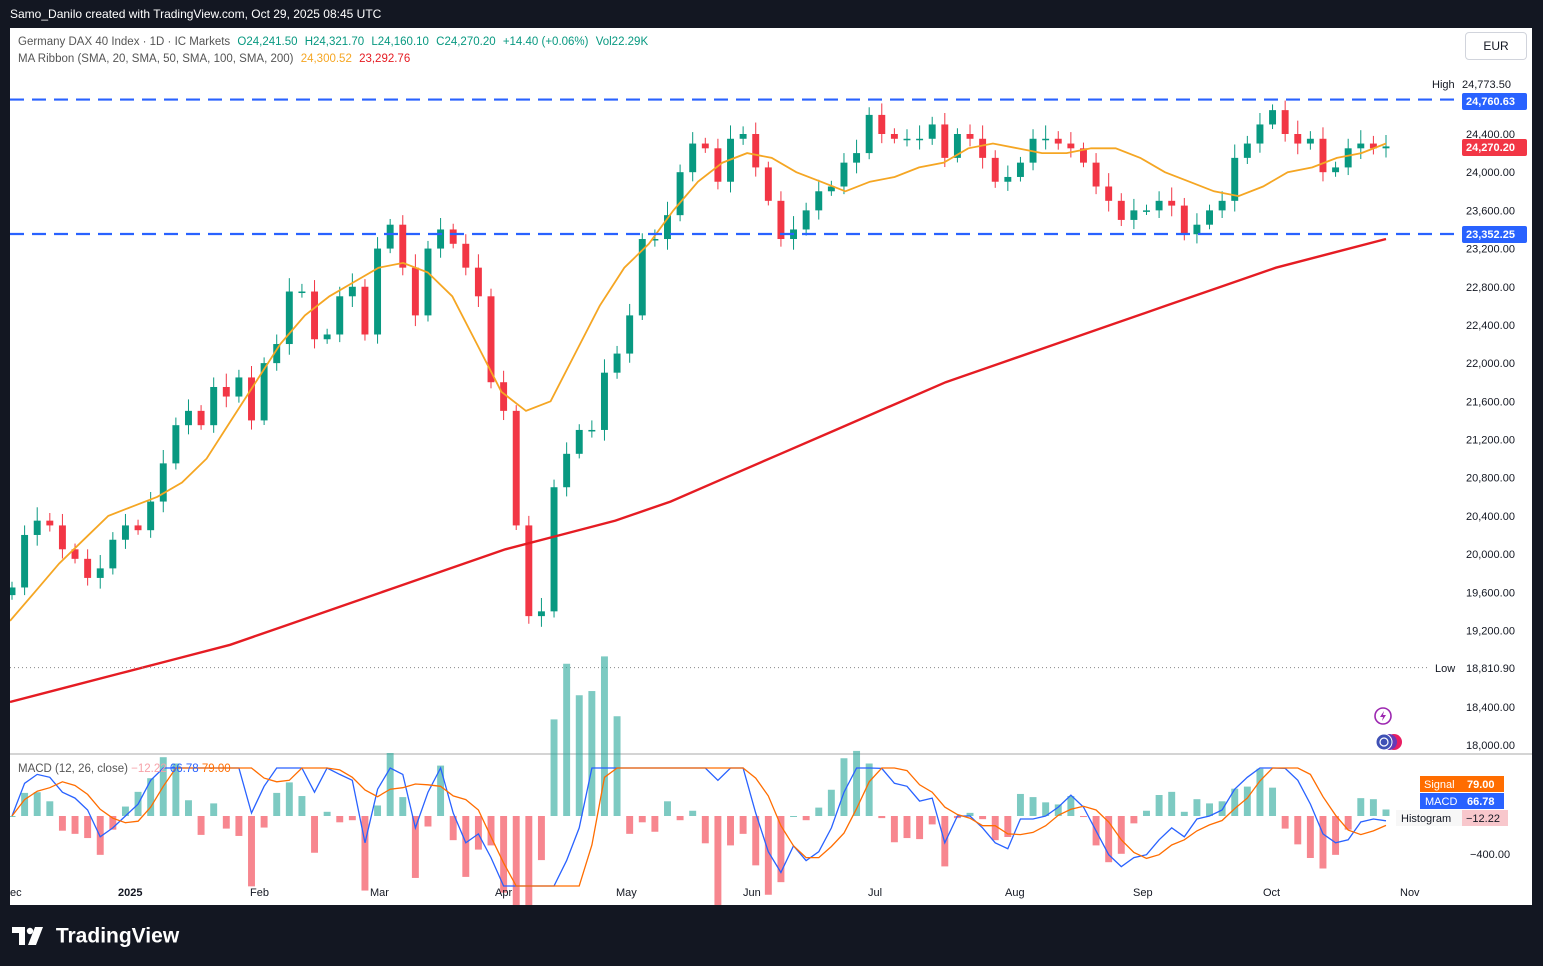  What do you see at coordinates (1481, 785) in the screenshot?
I see `signal-tag-value: 79.00` at bounding box center [1481, 785].